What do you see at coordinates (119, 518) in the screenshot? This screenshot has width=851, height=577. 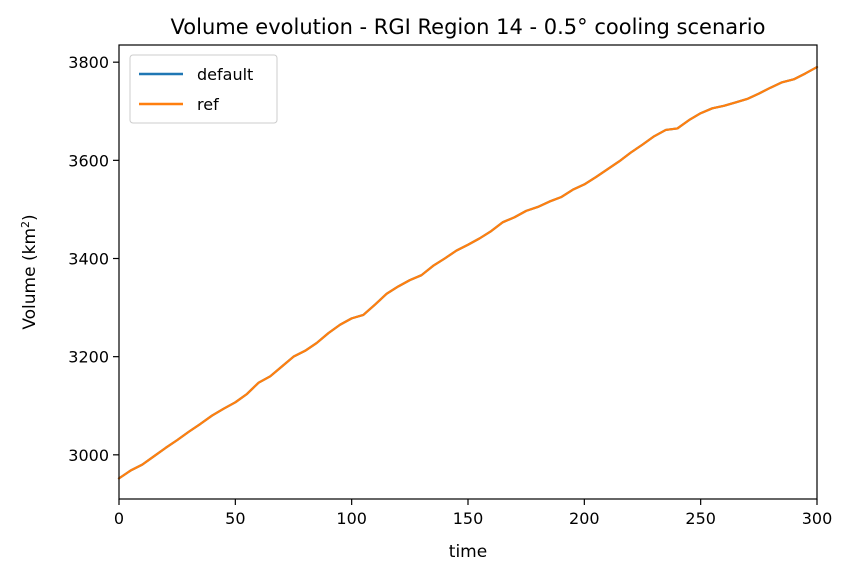 I see `x-tick-label: 0` at bounding box center [119, 518].